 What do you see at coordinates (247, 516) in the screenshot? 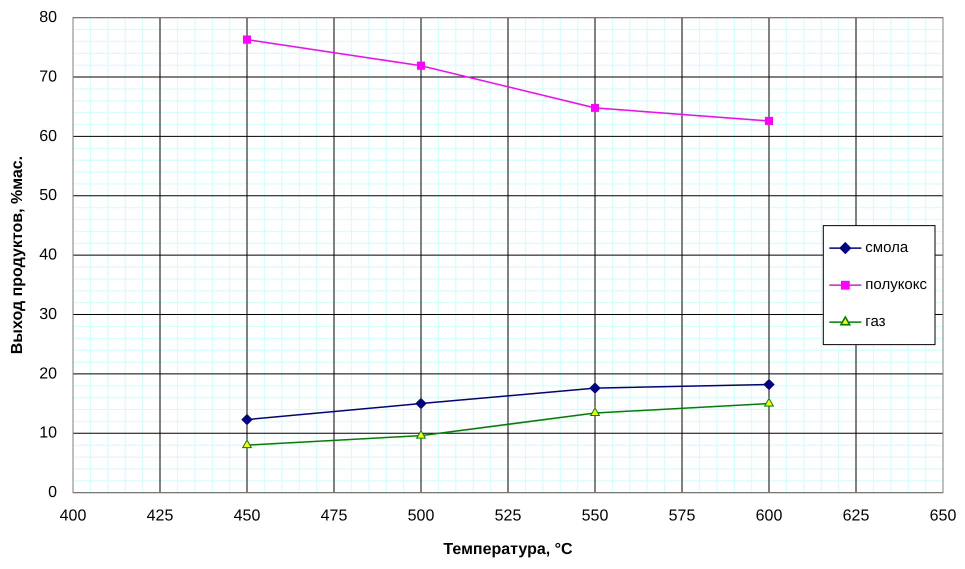
I see `x-tick-label: 450` at bounding box center [247, 516].